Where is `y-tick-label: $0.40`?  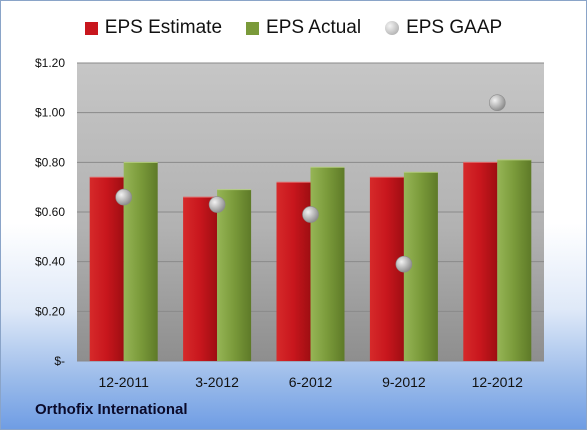
y-tick-label: $0.40 is located at coordinates (50, 262).